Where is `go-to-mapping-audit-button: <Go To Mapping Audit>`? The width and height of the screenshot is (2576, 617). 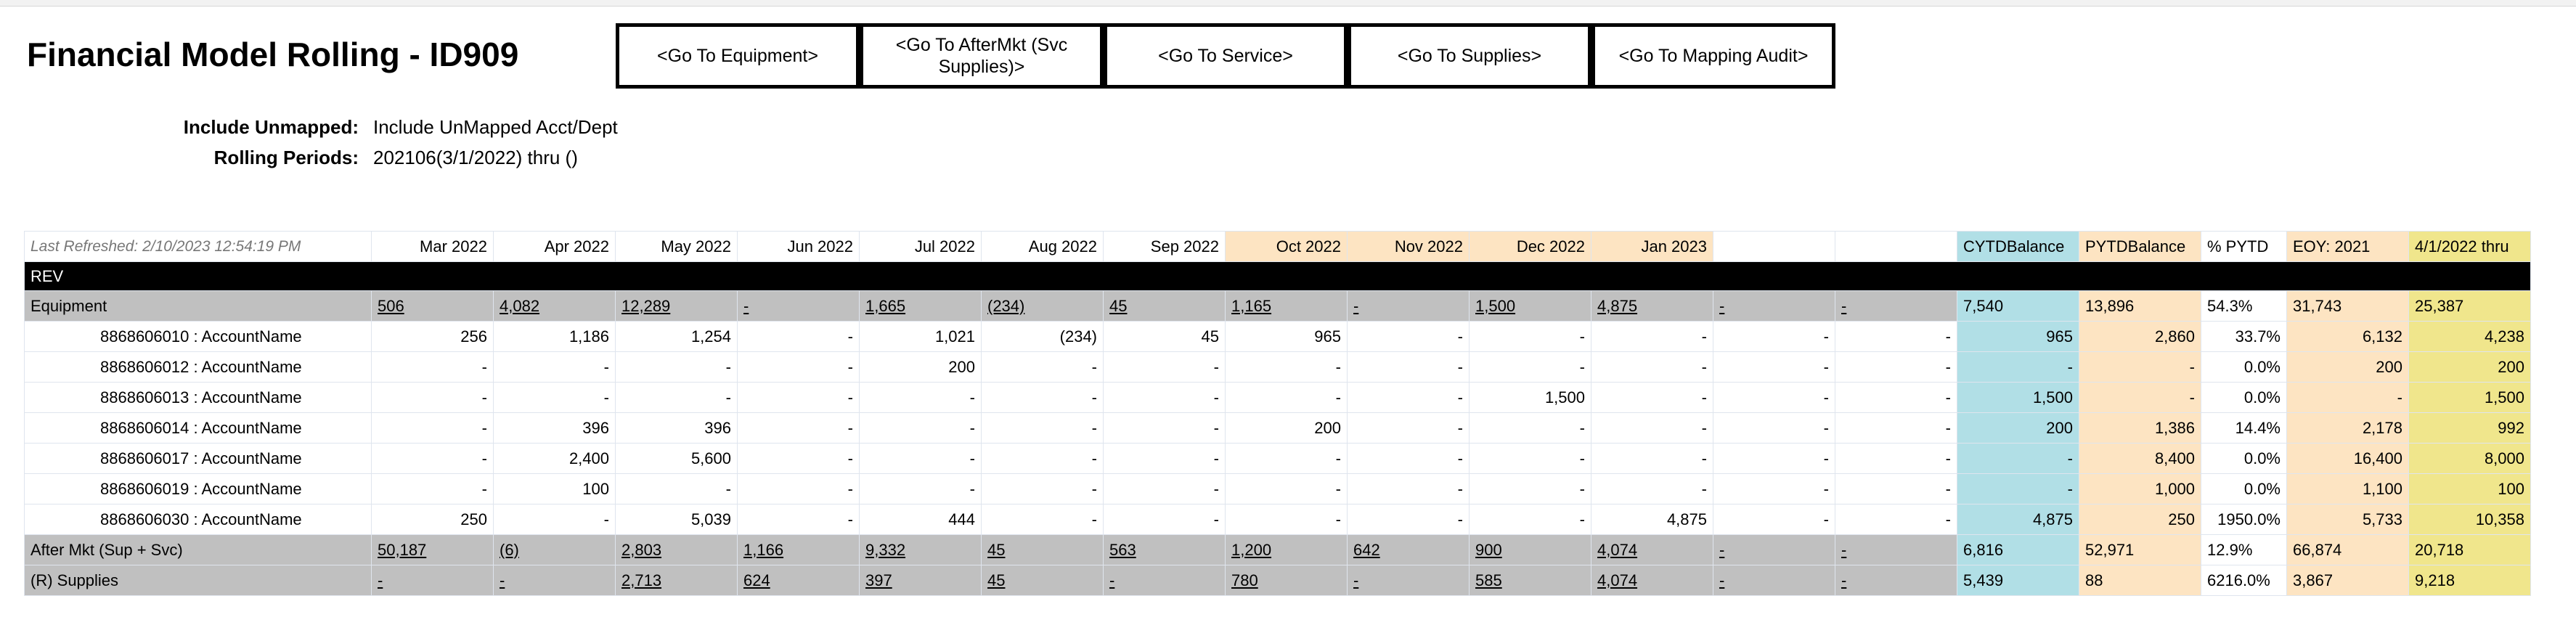
go-to-mapping-audit-button: <Go To Mapping Audit> is located at coordinates (1713, 56).